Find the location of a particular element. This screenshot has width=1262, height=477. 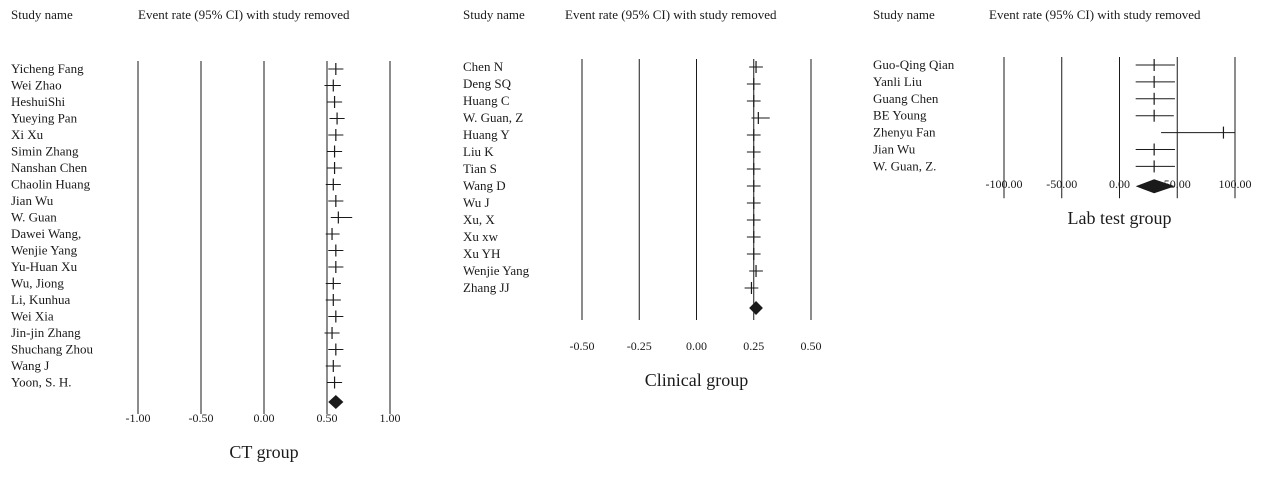

study-name: Li, Kunhua is located at coordinates (40, 299).